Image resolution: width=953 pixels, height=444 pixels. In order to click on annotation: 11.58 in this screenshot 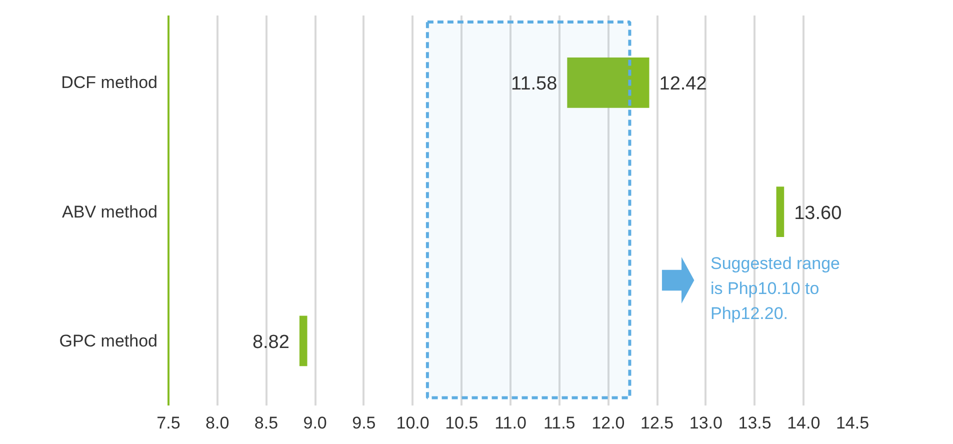, I will do `click(534, 84)`.